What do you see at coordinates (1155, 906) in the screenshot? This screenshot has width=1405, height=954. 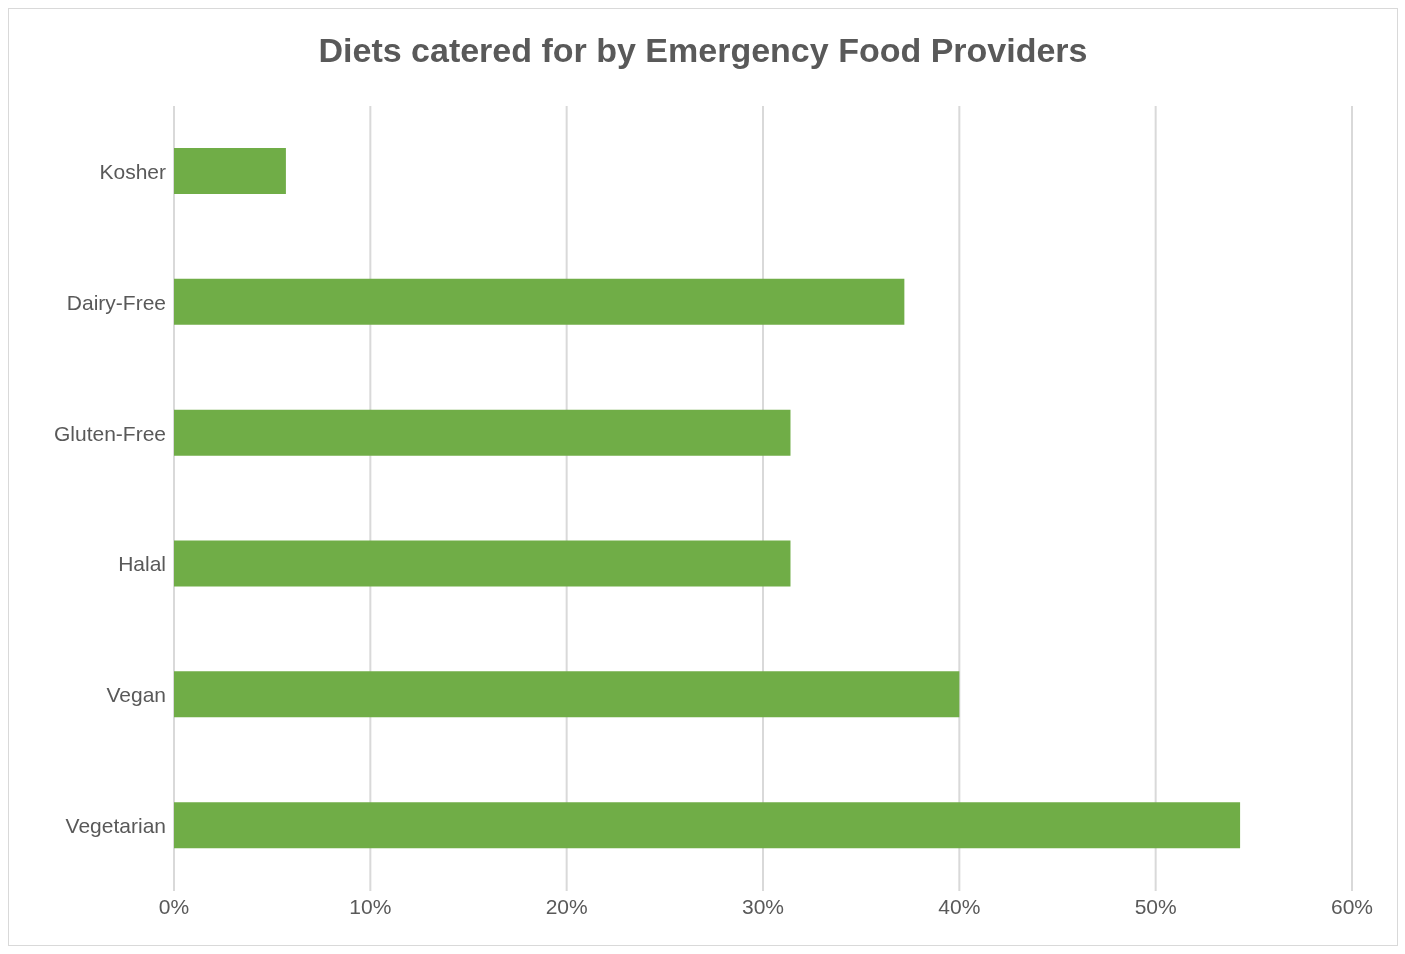 I see `x-tick-label: 50%` at bounding box center [1155, 906].